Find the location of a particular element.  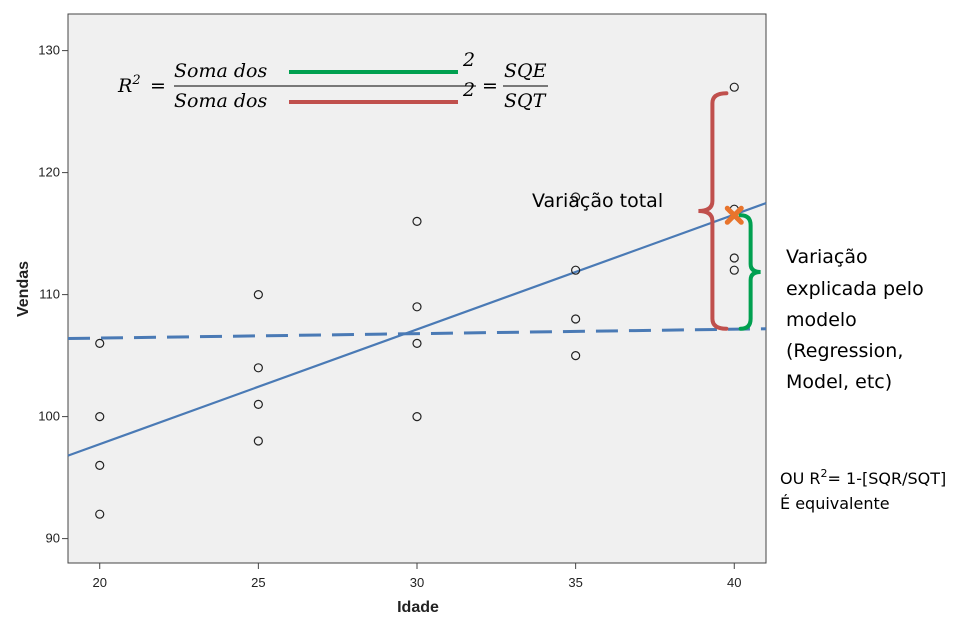

x-tick-label: 40 is located at coordinates (734, 582).